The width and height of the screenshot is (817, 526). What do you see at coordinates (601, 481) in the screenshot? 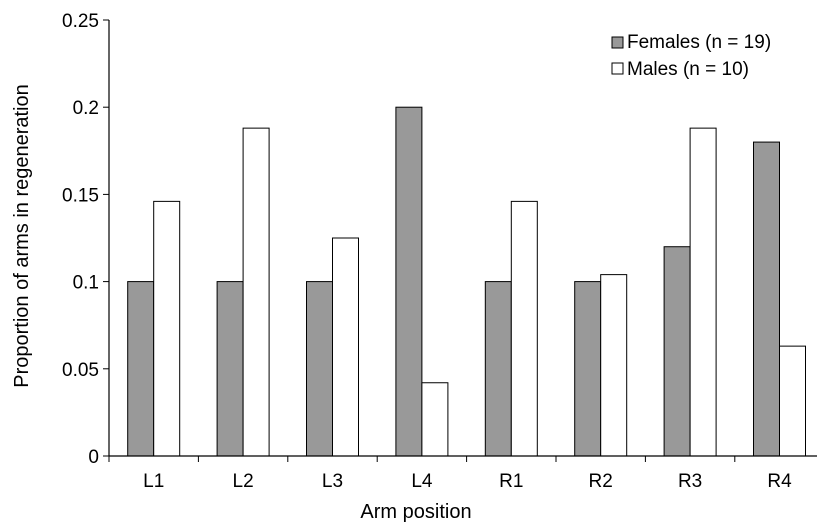
I see `x-tick-label: R2` at bounding box center [601, 481].